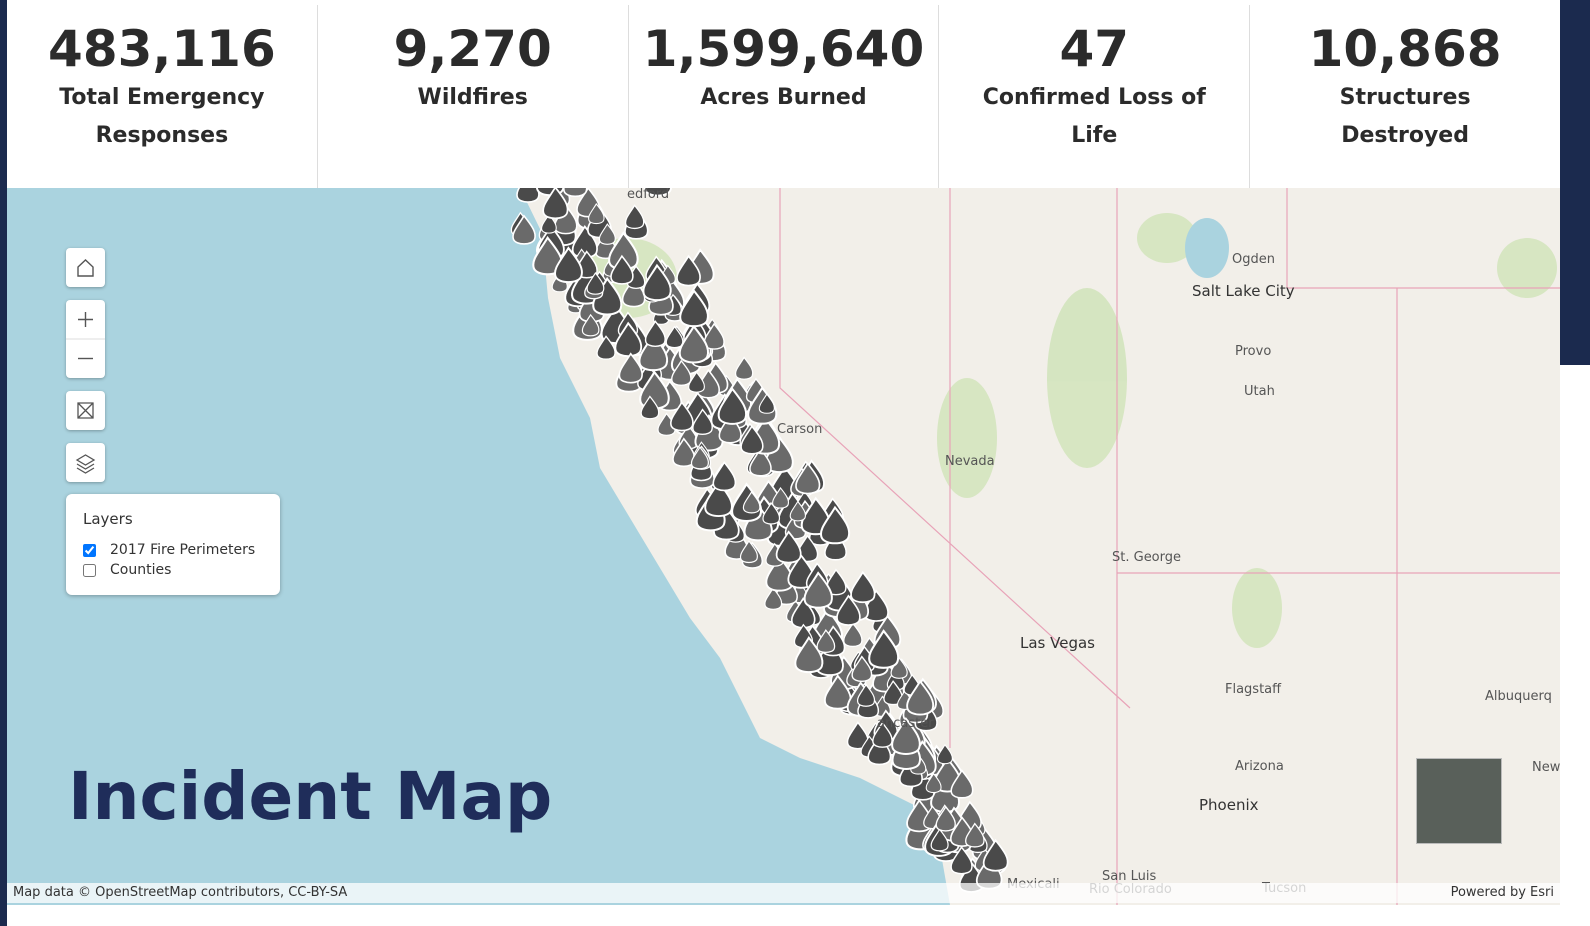 The image size is (1590, 926). Describe the element at coordinates (1095, 96) in the screenshot. I see `stat-card: 47 Confirmed Loss of Life` at that location.